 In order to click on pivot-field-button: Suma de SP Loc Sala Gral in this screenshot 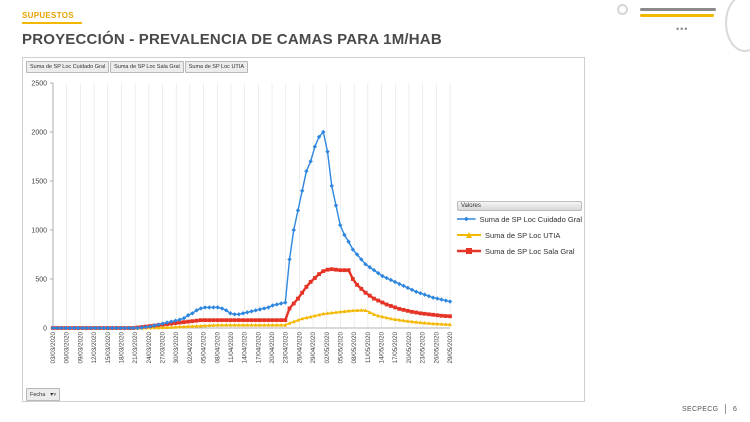, I will do `click(147, 67)`.